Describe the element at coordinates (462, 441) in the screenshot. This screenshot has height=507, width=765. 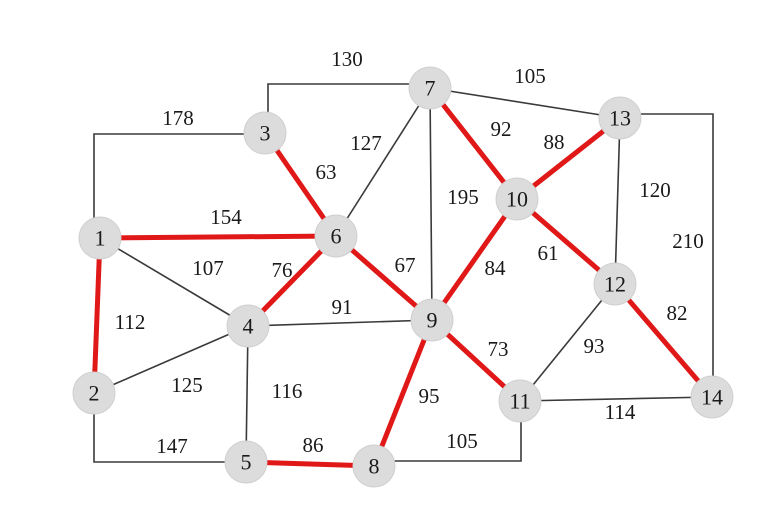
I see `edge-weight-8-11: 105` at that location.